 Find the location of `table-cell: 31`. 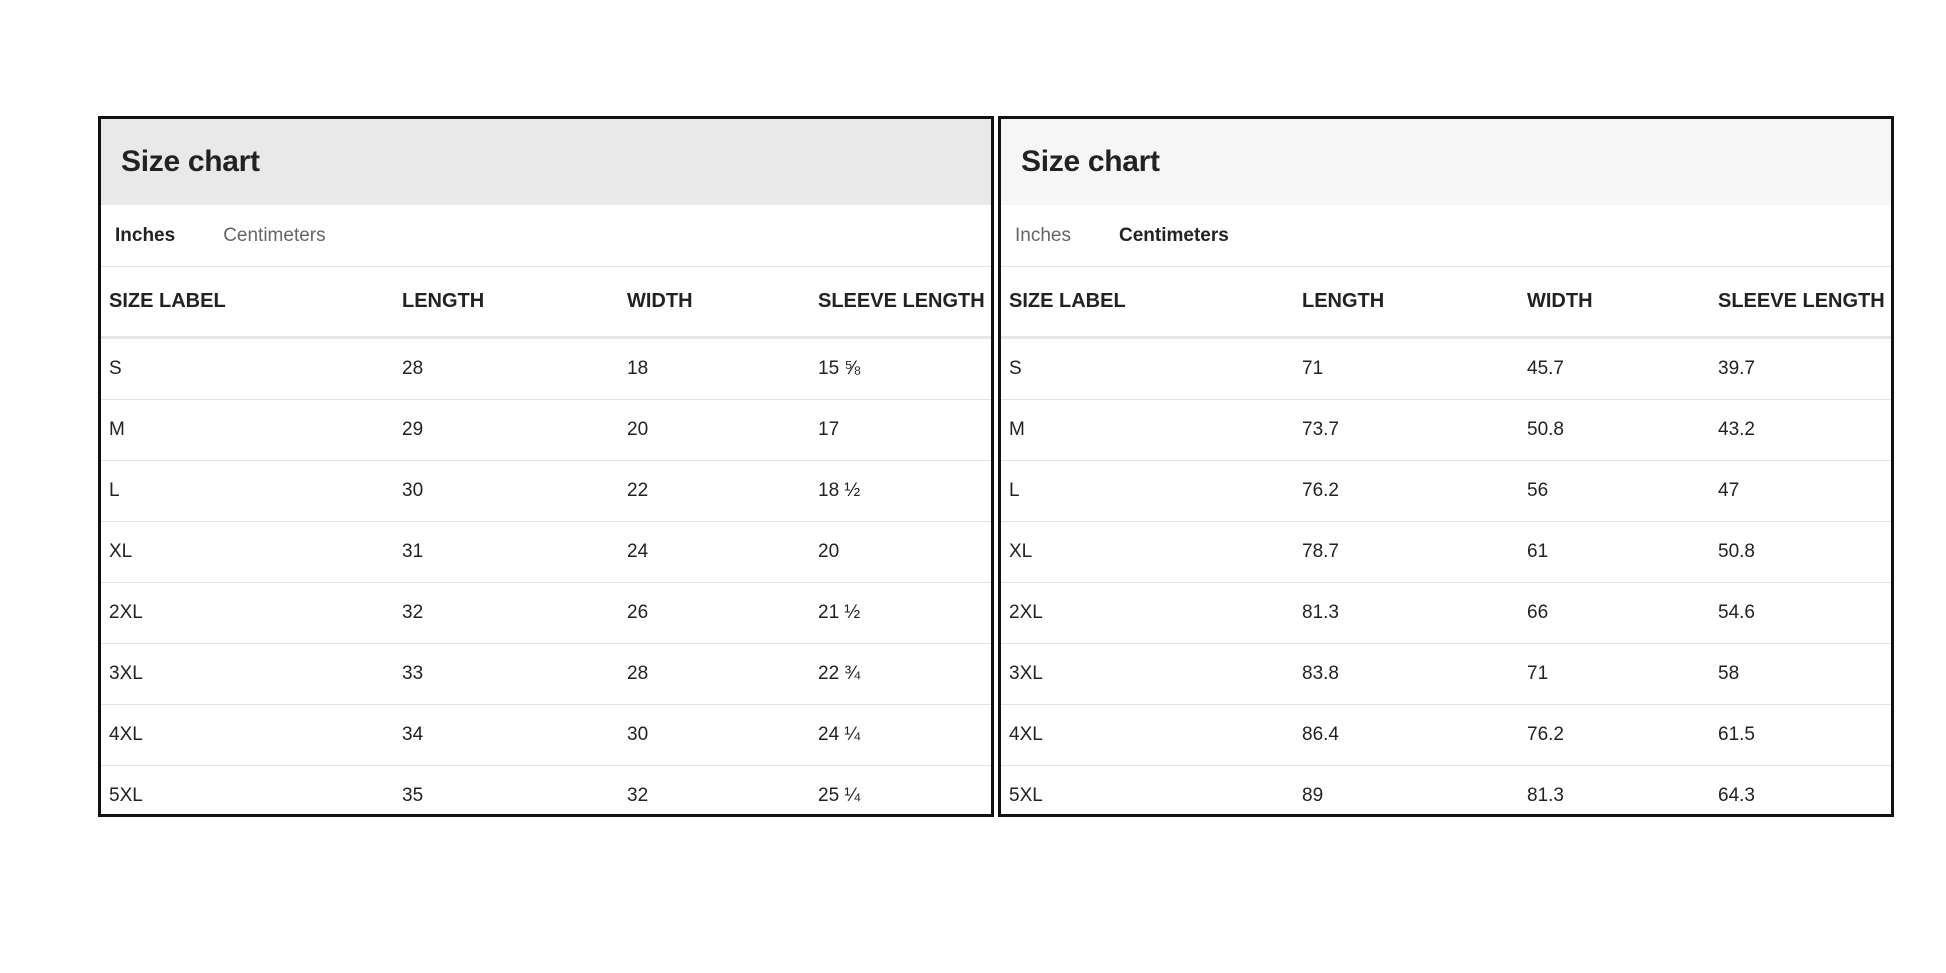

table-cell: 31 is located at coordinates (506, 552).